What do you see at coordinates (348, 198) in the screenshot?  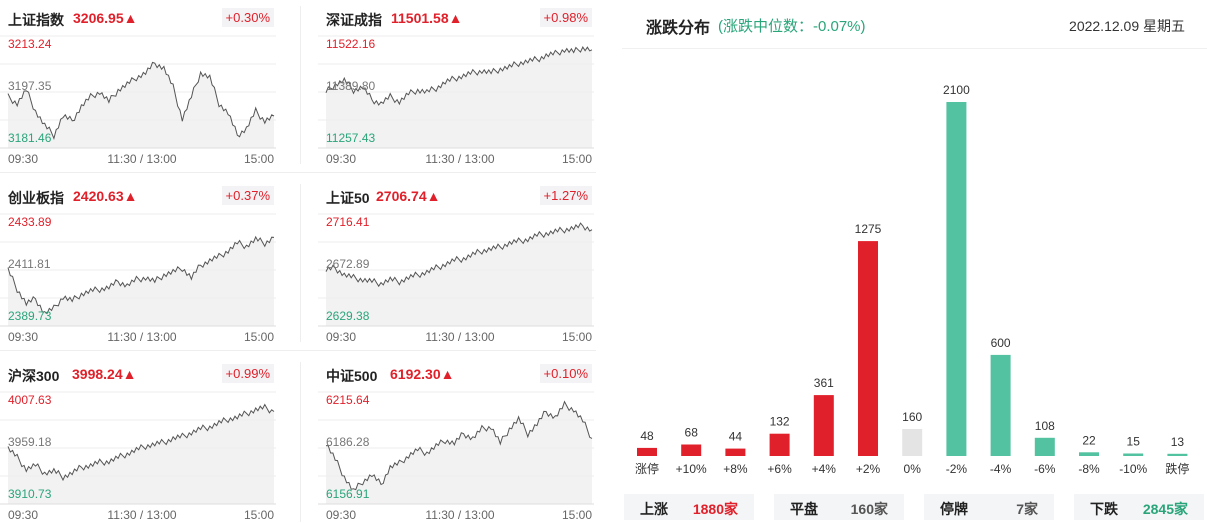 I see `index-name: 上证50` at bounding box center [348, 198].